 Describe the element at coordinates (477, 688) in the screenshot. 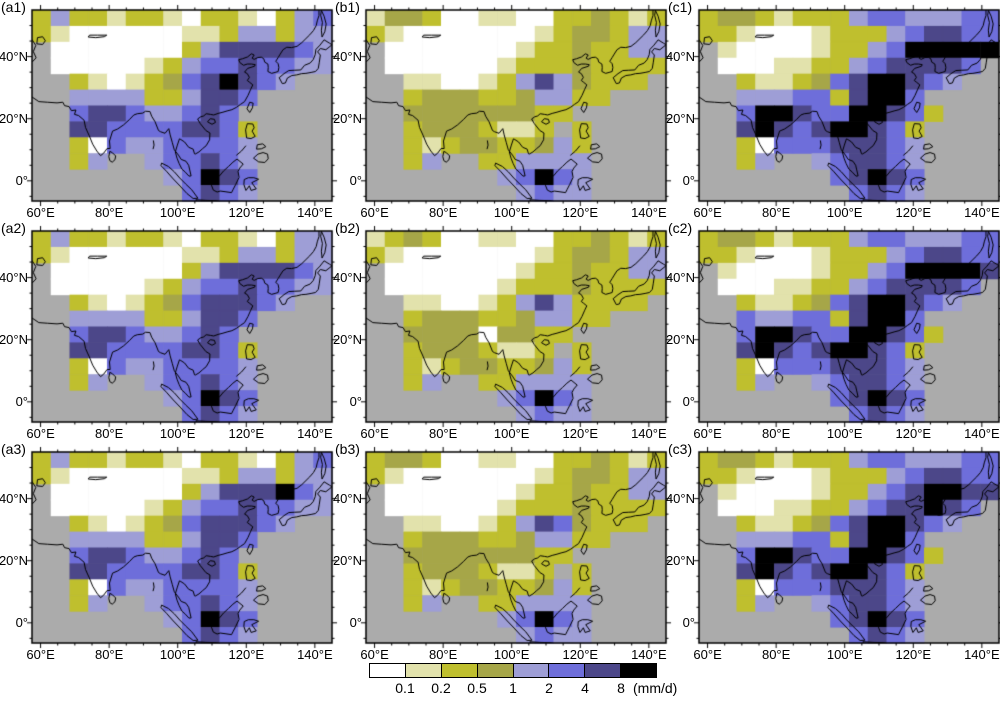

I see `colorbar-tick-label: 0.5` at that location.